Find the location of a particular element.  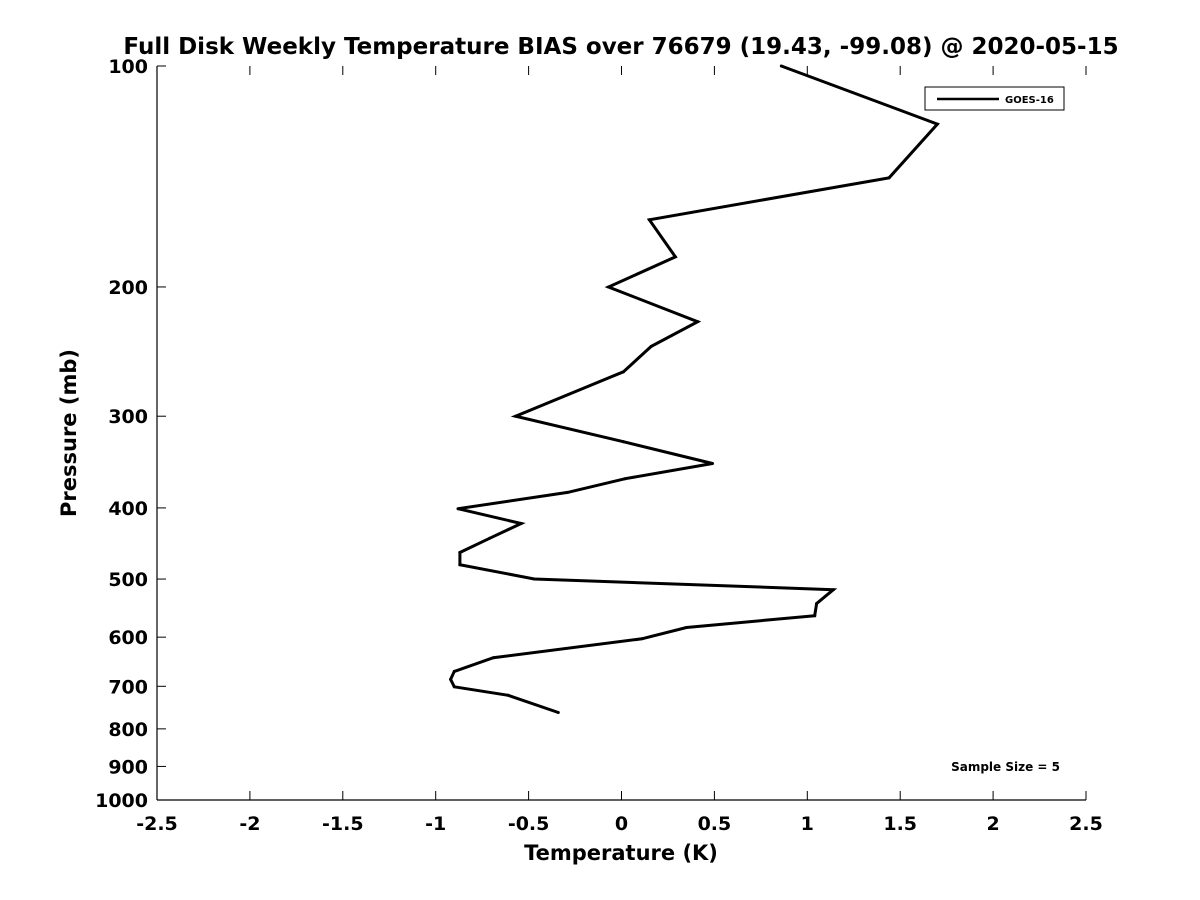

y-tick-label: 800 is located at coordinates (128, 730).